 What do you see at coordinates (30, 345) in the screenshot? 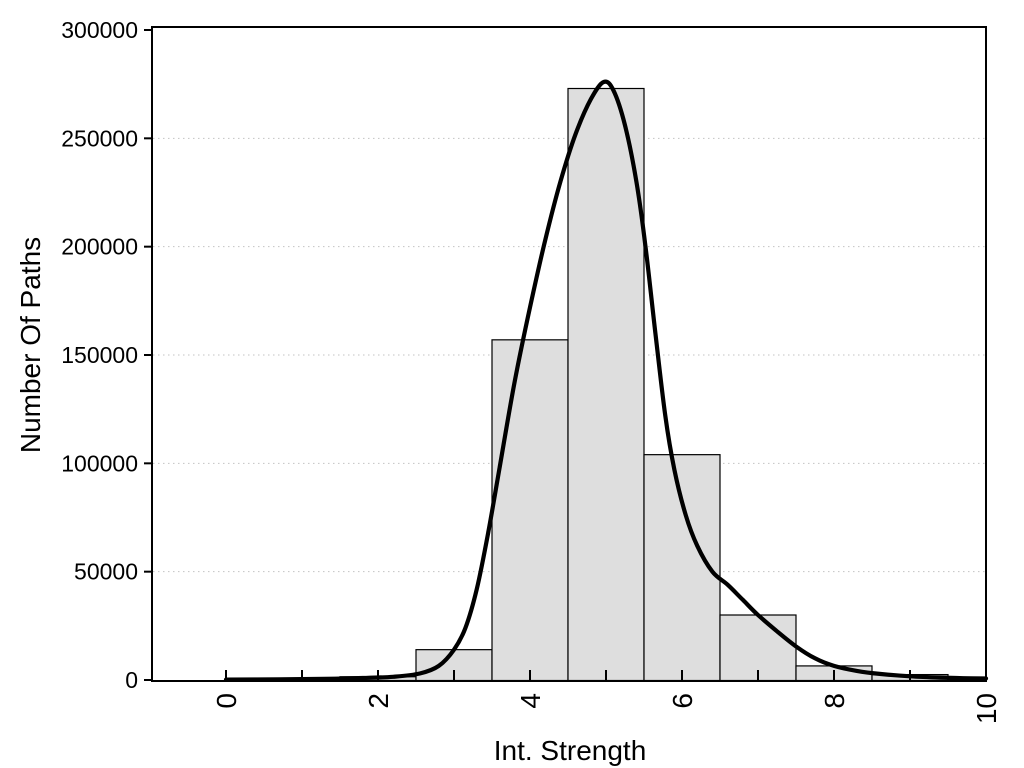
I see `y-axis-title: Number Of Paths` at bounding box center [30, 345].